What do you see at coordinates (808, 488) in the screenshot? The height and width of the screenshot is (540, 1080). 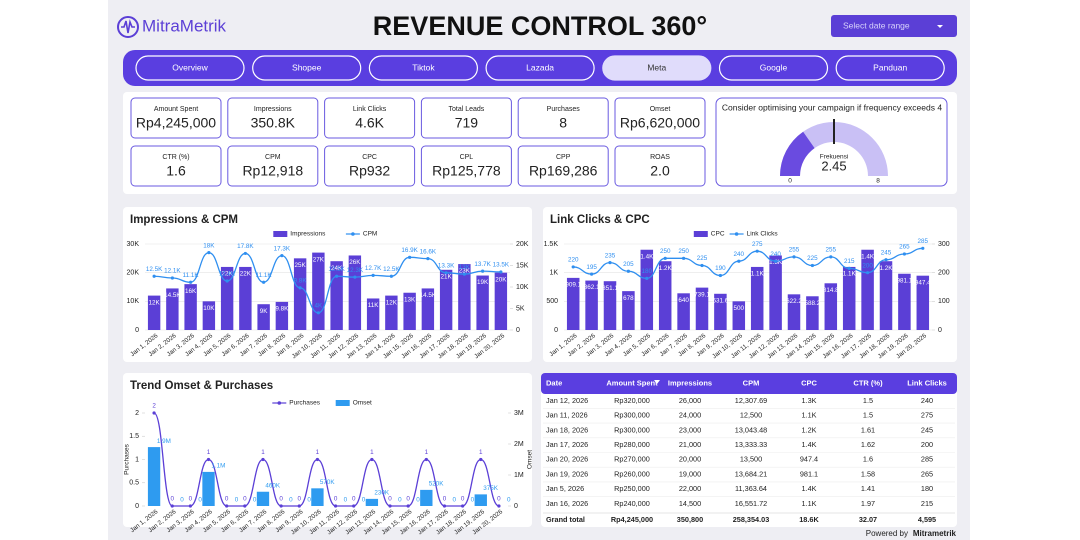 I see `table-cell: 1.4K` at bounding box center [808, 488].